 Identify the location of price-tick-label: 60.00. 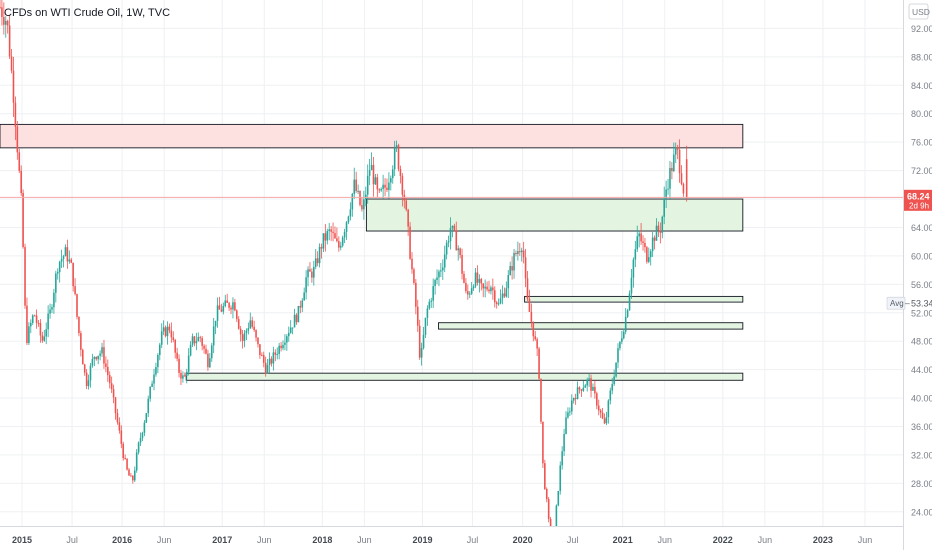
(921, 256).